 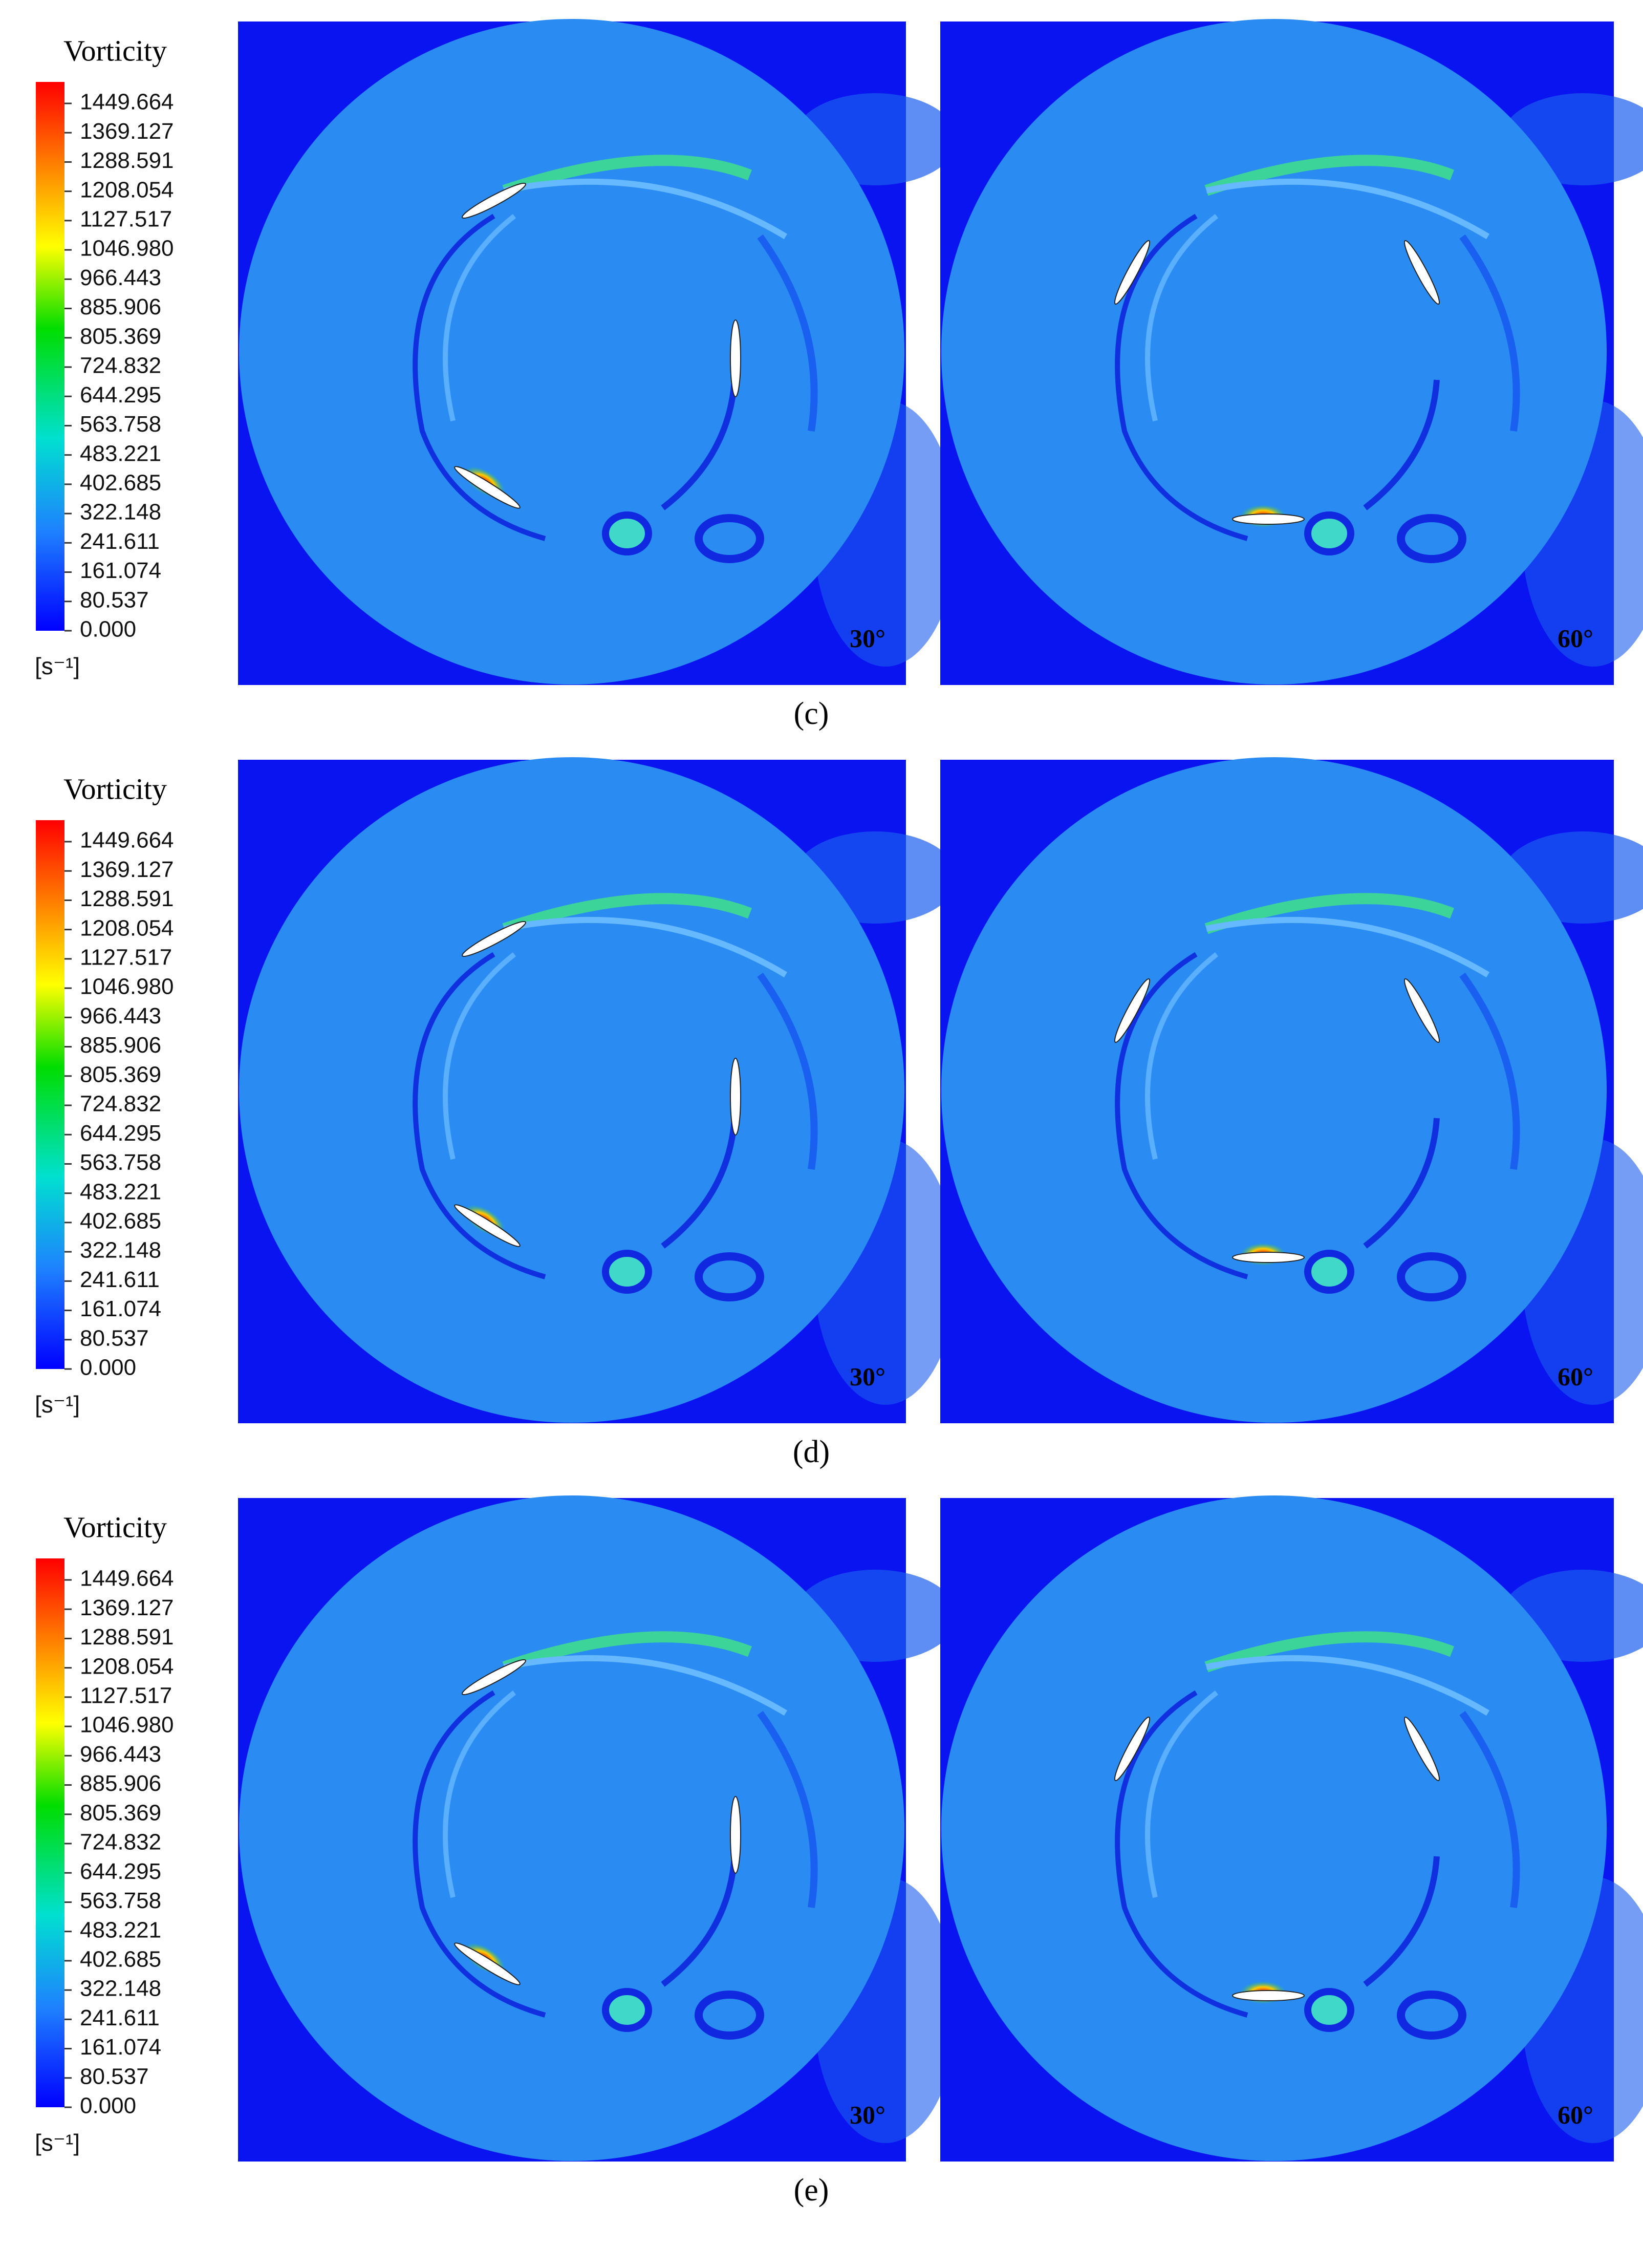 What do you see at coordinates (120, 1900) in the screenshot?
I see `colorbar-tick-label: 563.758` at bounding box center [120, 1900].